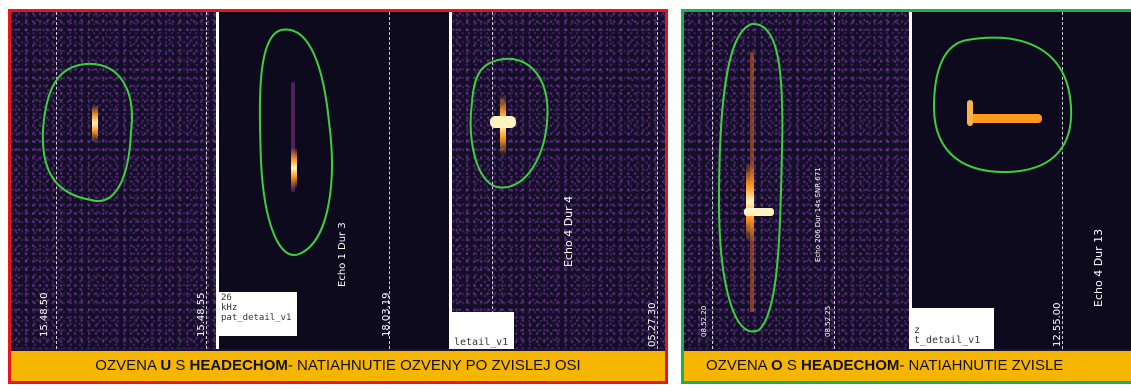 The width and height of the screenshot is (1131, 390). What do you see at coordinates (917, 330) in the screenshot?
I see `info-line: z` at bounding box center [917, 330].